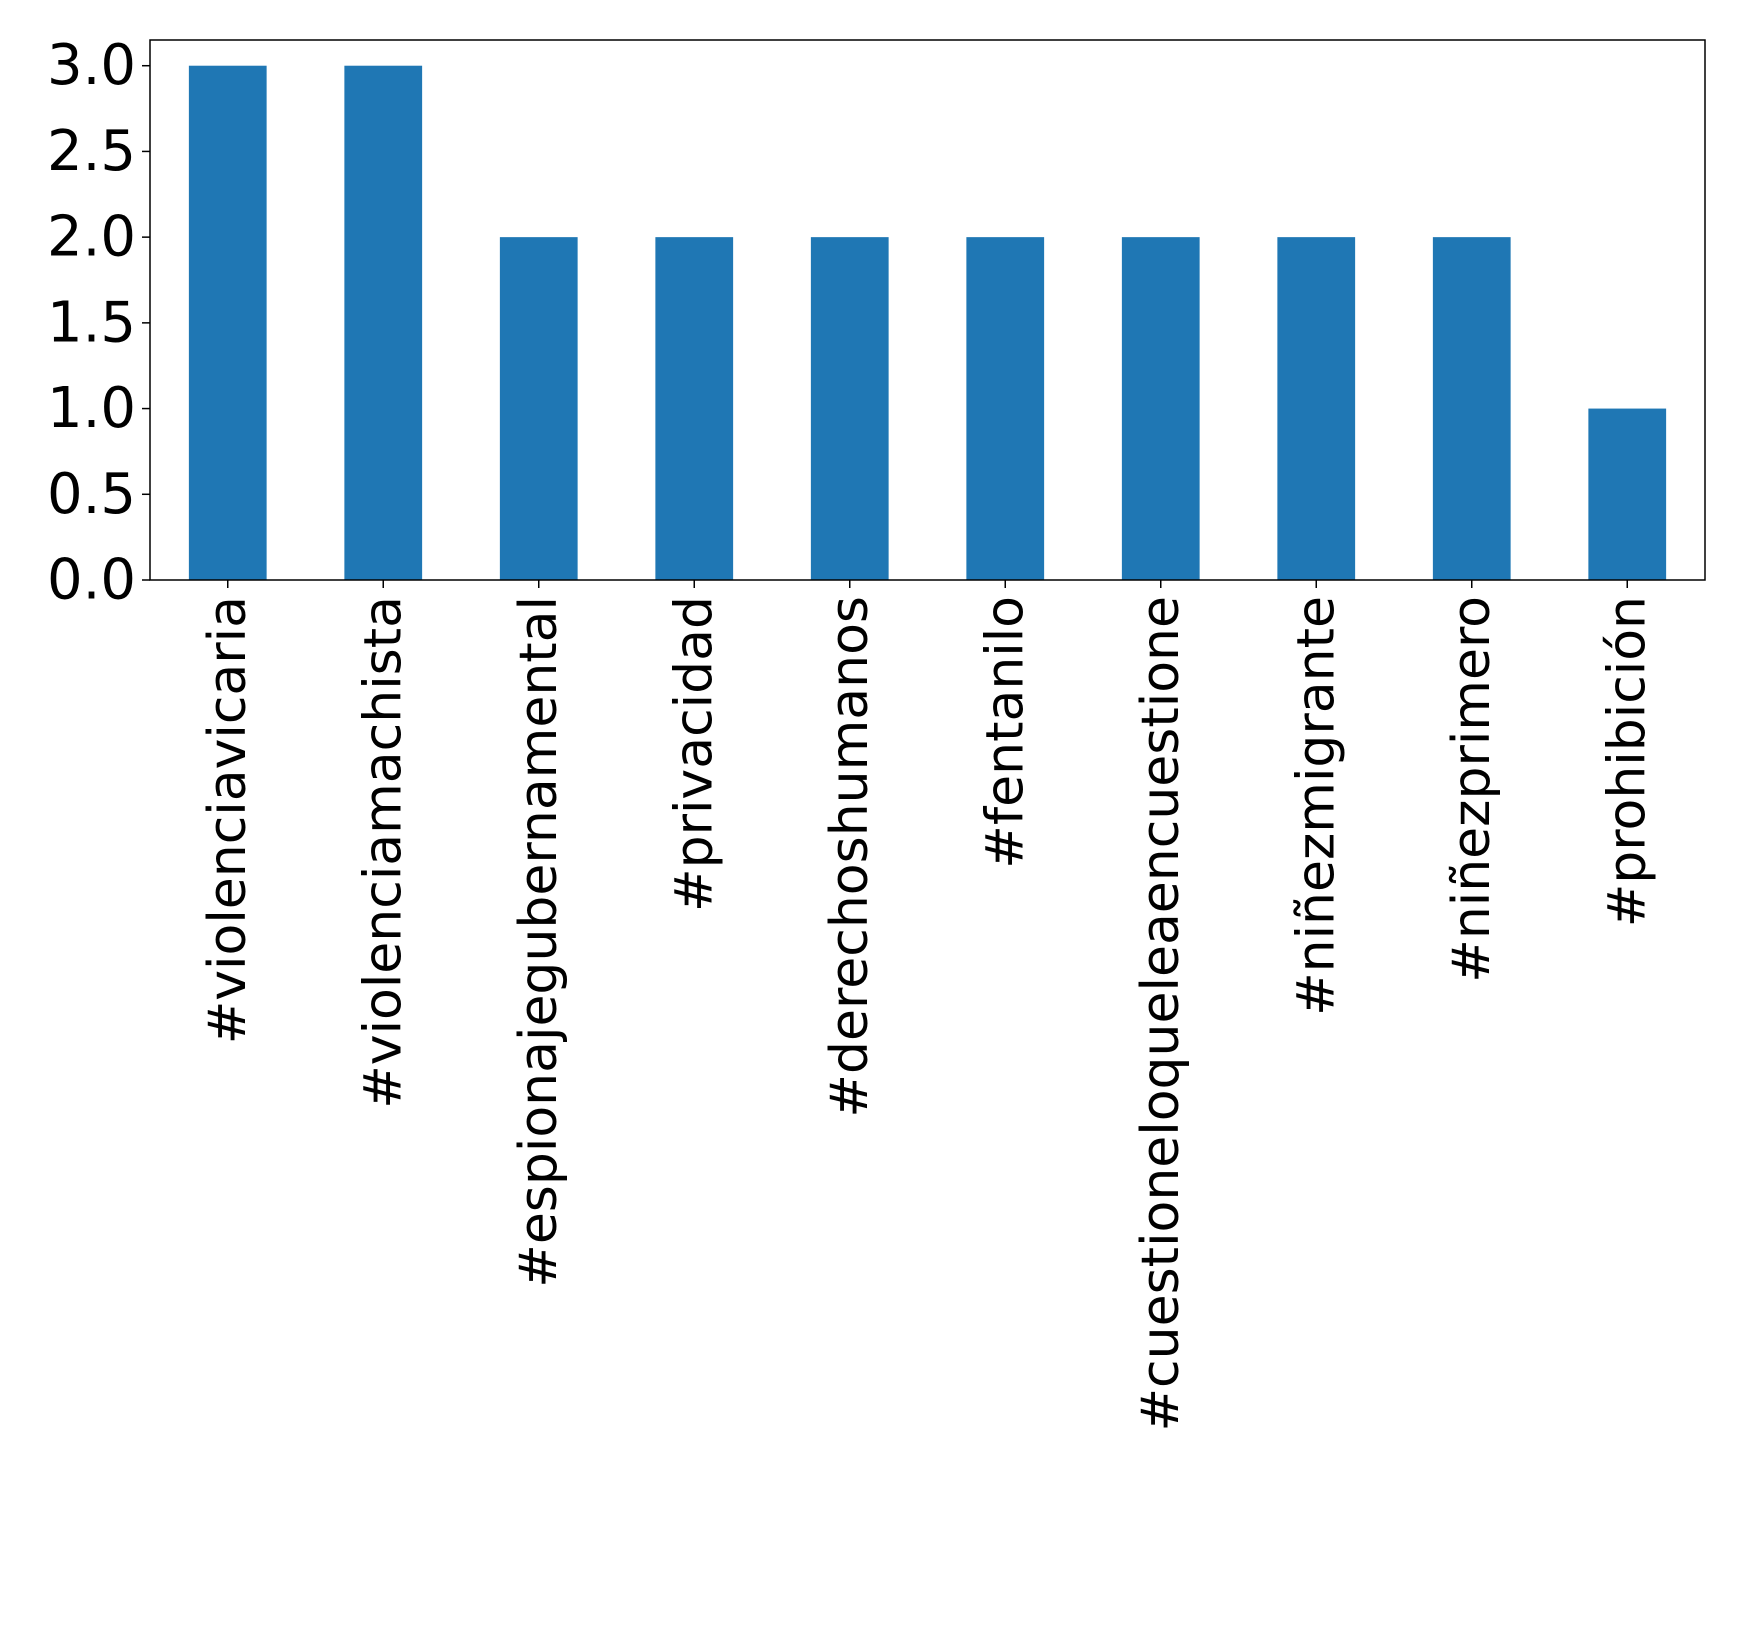 This screenshot has height=1632, width=1739. What do you see at coordinates (850, 857) in the screenshot?
I see `x-tick-label: #derechoshumanos` at bounding box center [850, 857].